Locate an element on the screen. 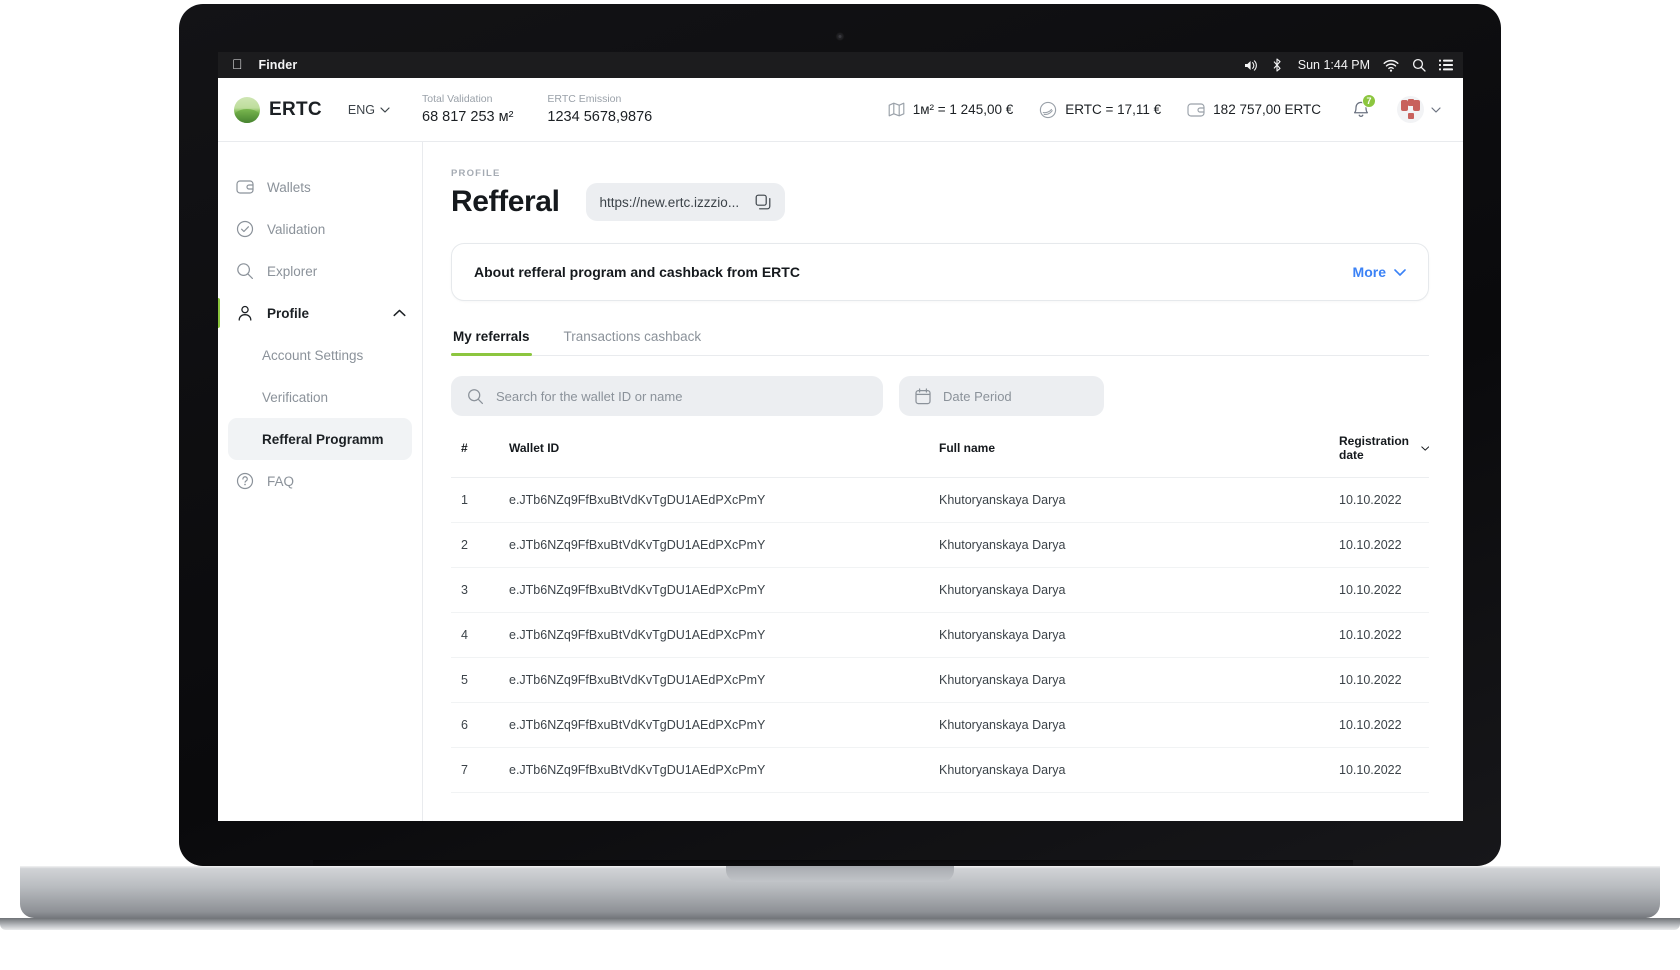  rate-ertc-text: ERTC = 17,11 € is located at coordinates (1113, 109).